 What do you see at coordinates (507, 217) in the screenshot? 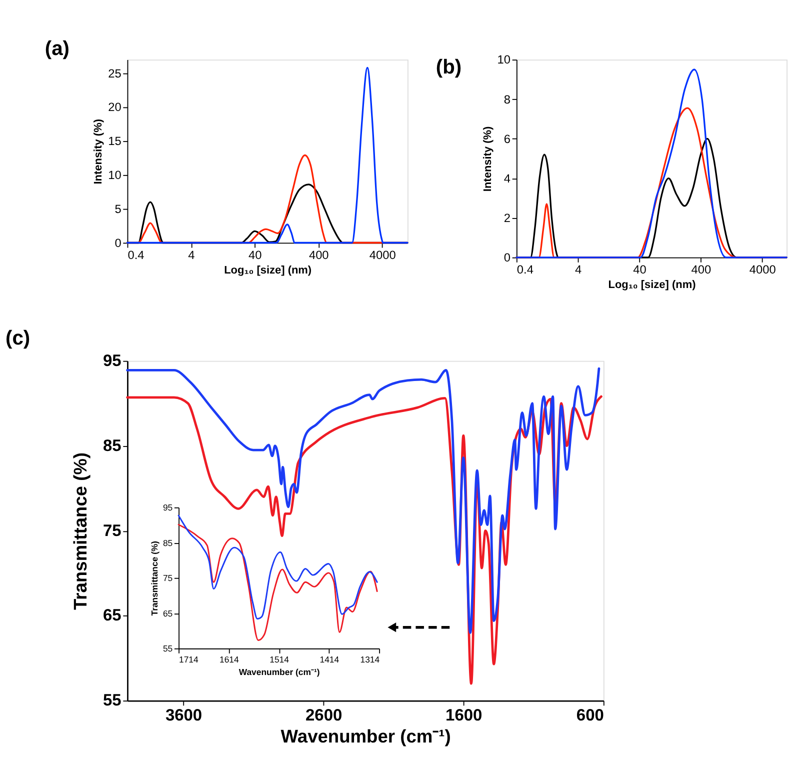
I see `y-tick-label: 2` at bounding box center [507, 217].